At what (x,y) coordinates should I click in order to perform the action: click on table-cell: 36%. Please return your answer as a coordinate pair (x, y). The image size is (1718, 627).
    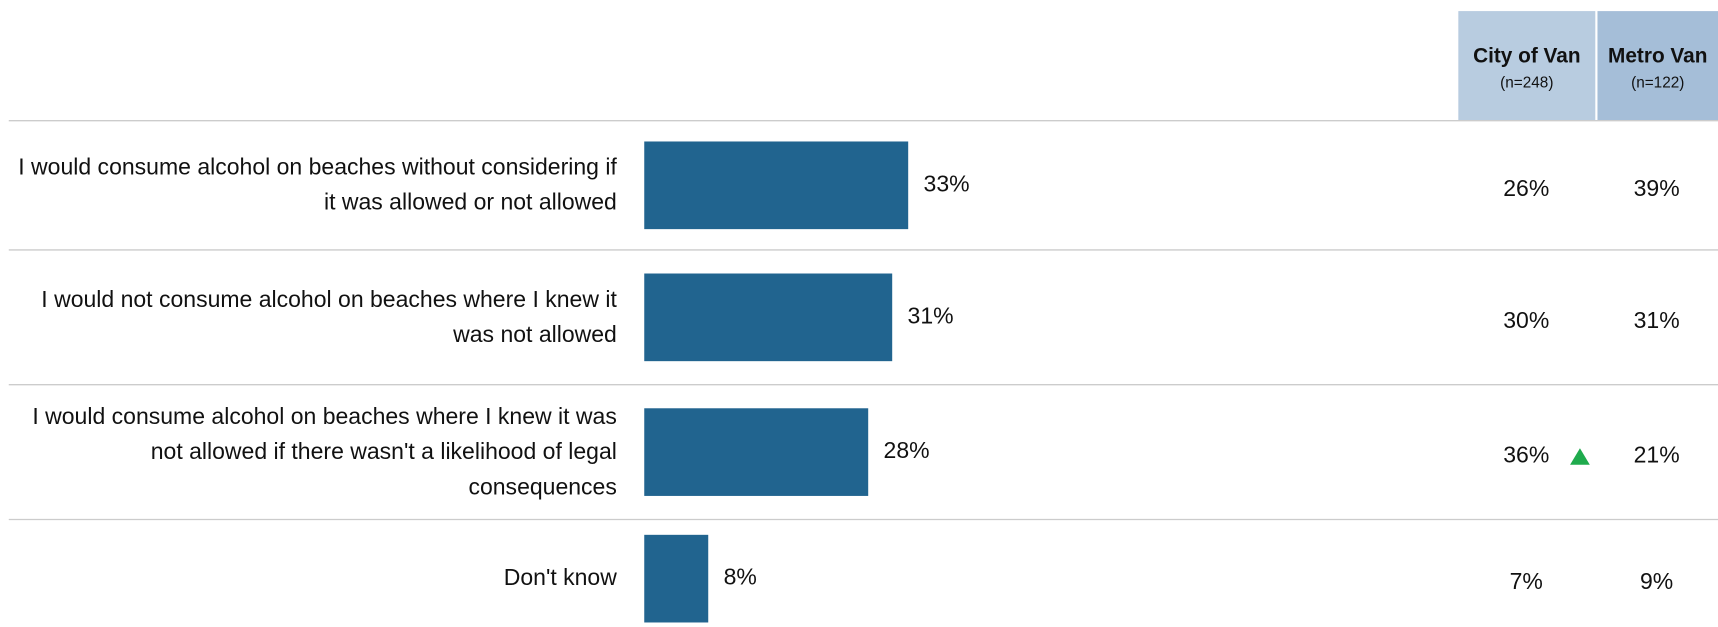
    Looking at the image, I should click on (1526, 455).